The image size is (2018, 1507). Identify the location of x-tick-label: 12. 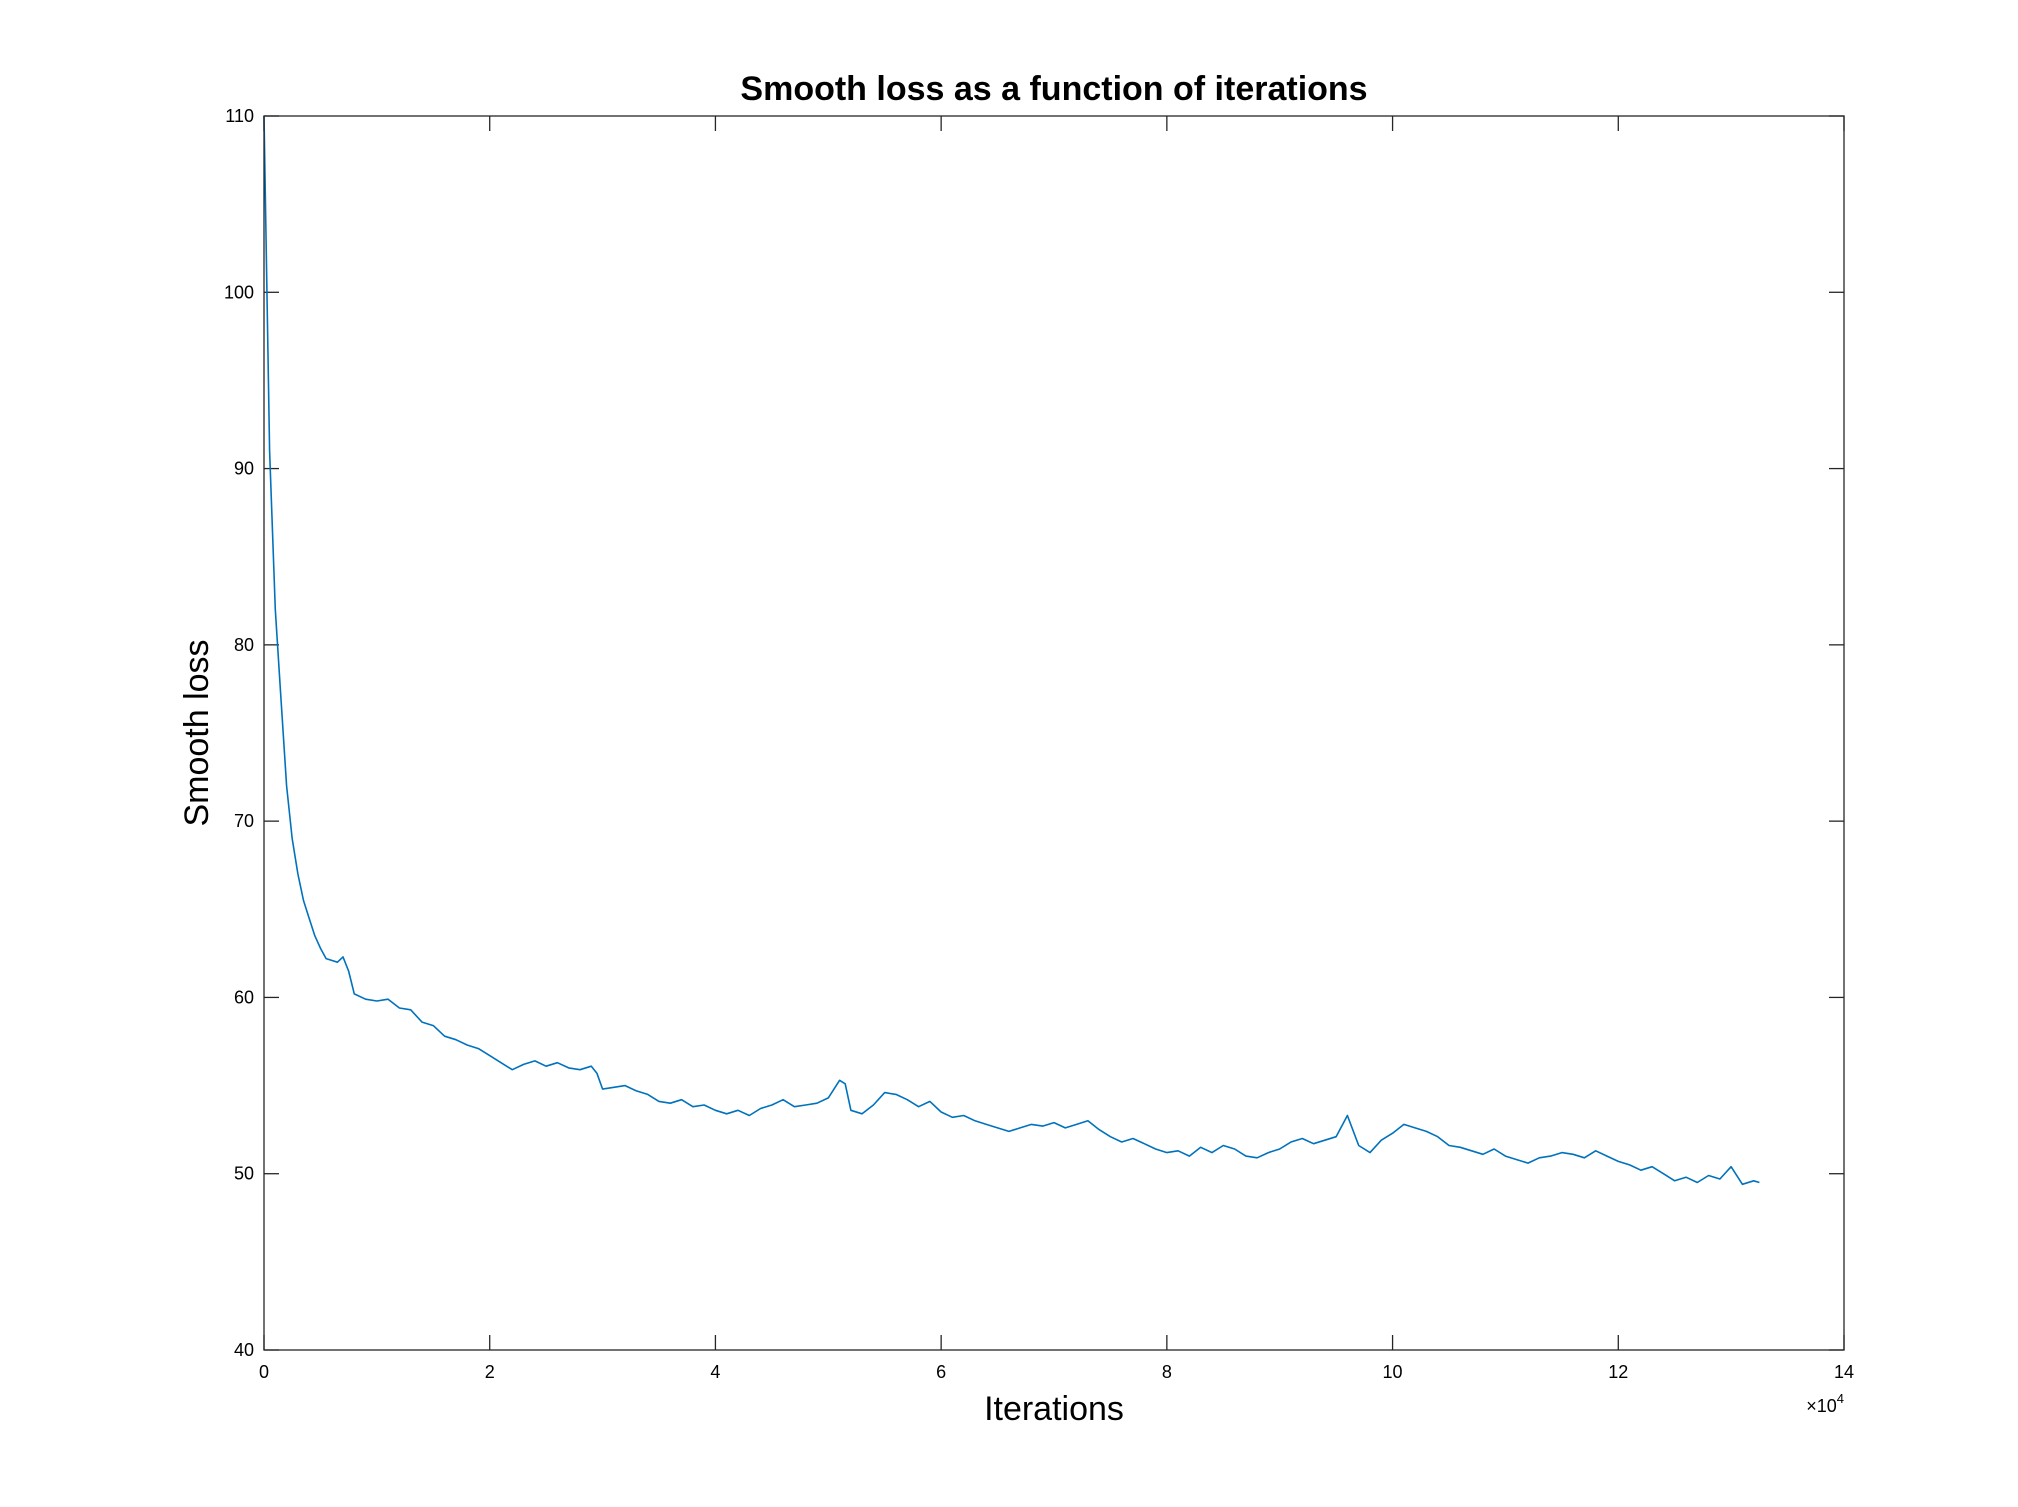
(1618, 1372).